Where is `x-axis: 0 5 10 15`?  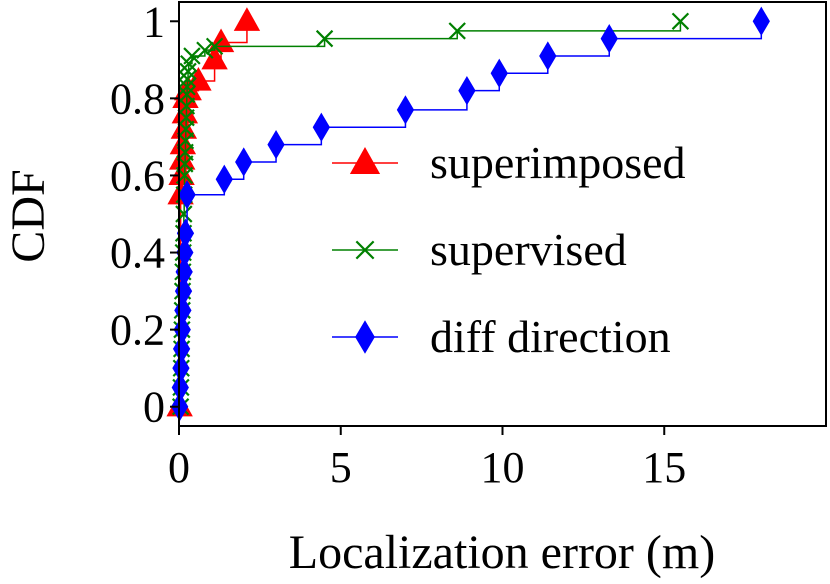 x-axis: 0 5 10 15 is located at coordinates (427, 459).